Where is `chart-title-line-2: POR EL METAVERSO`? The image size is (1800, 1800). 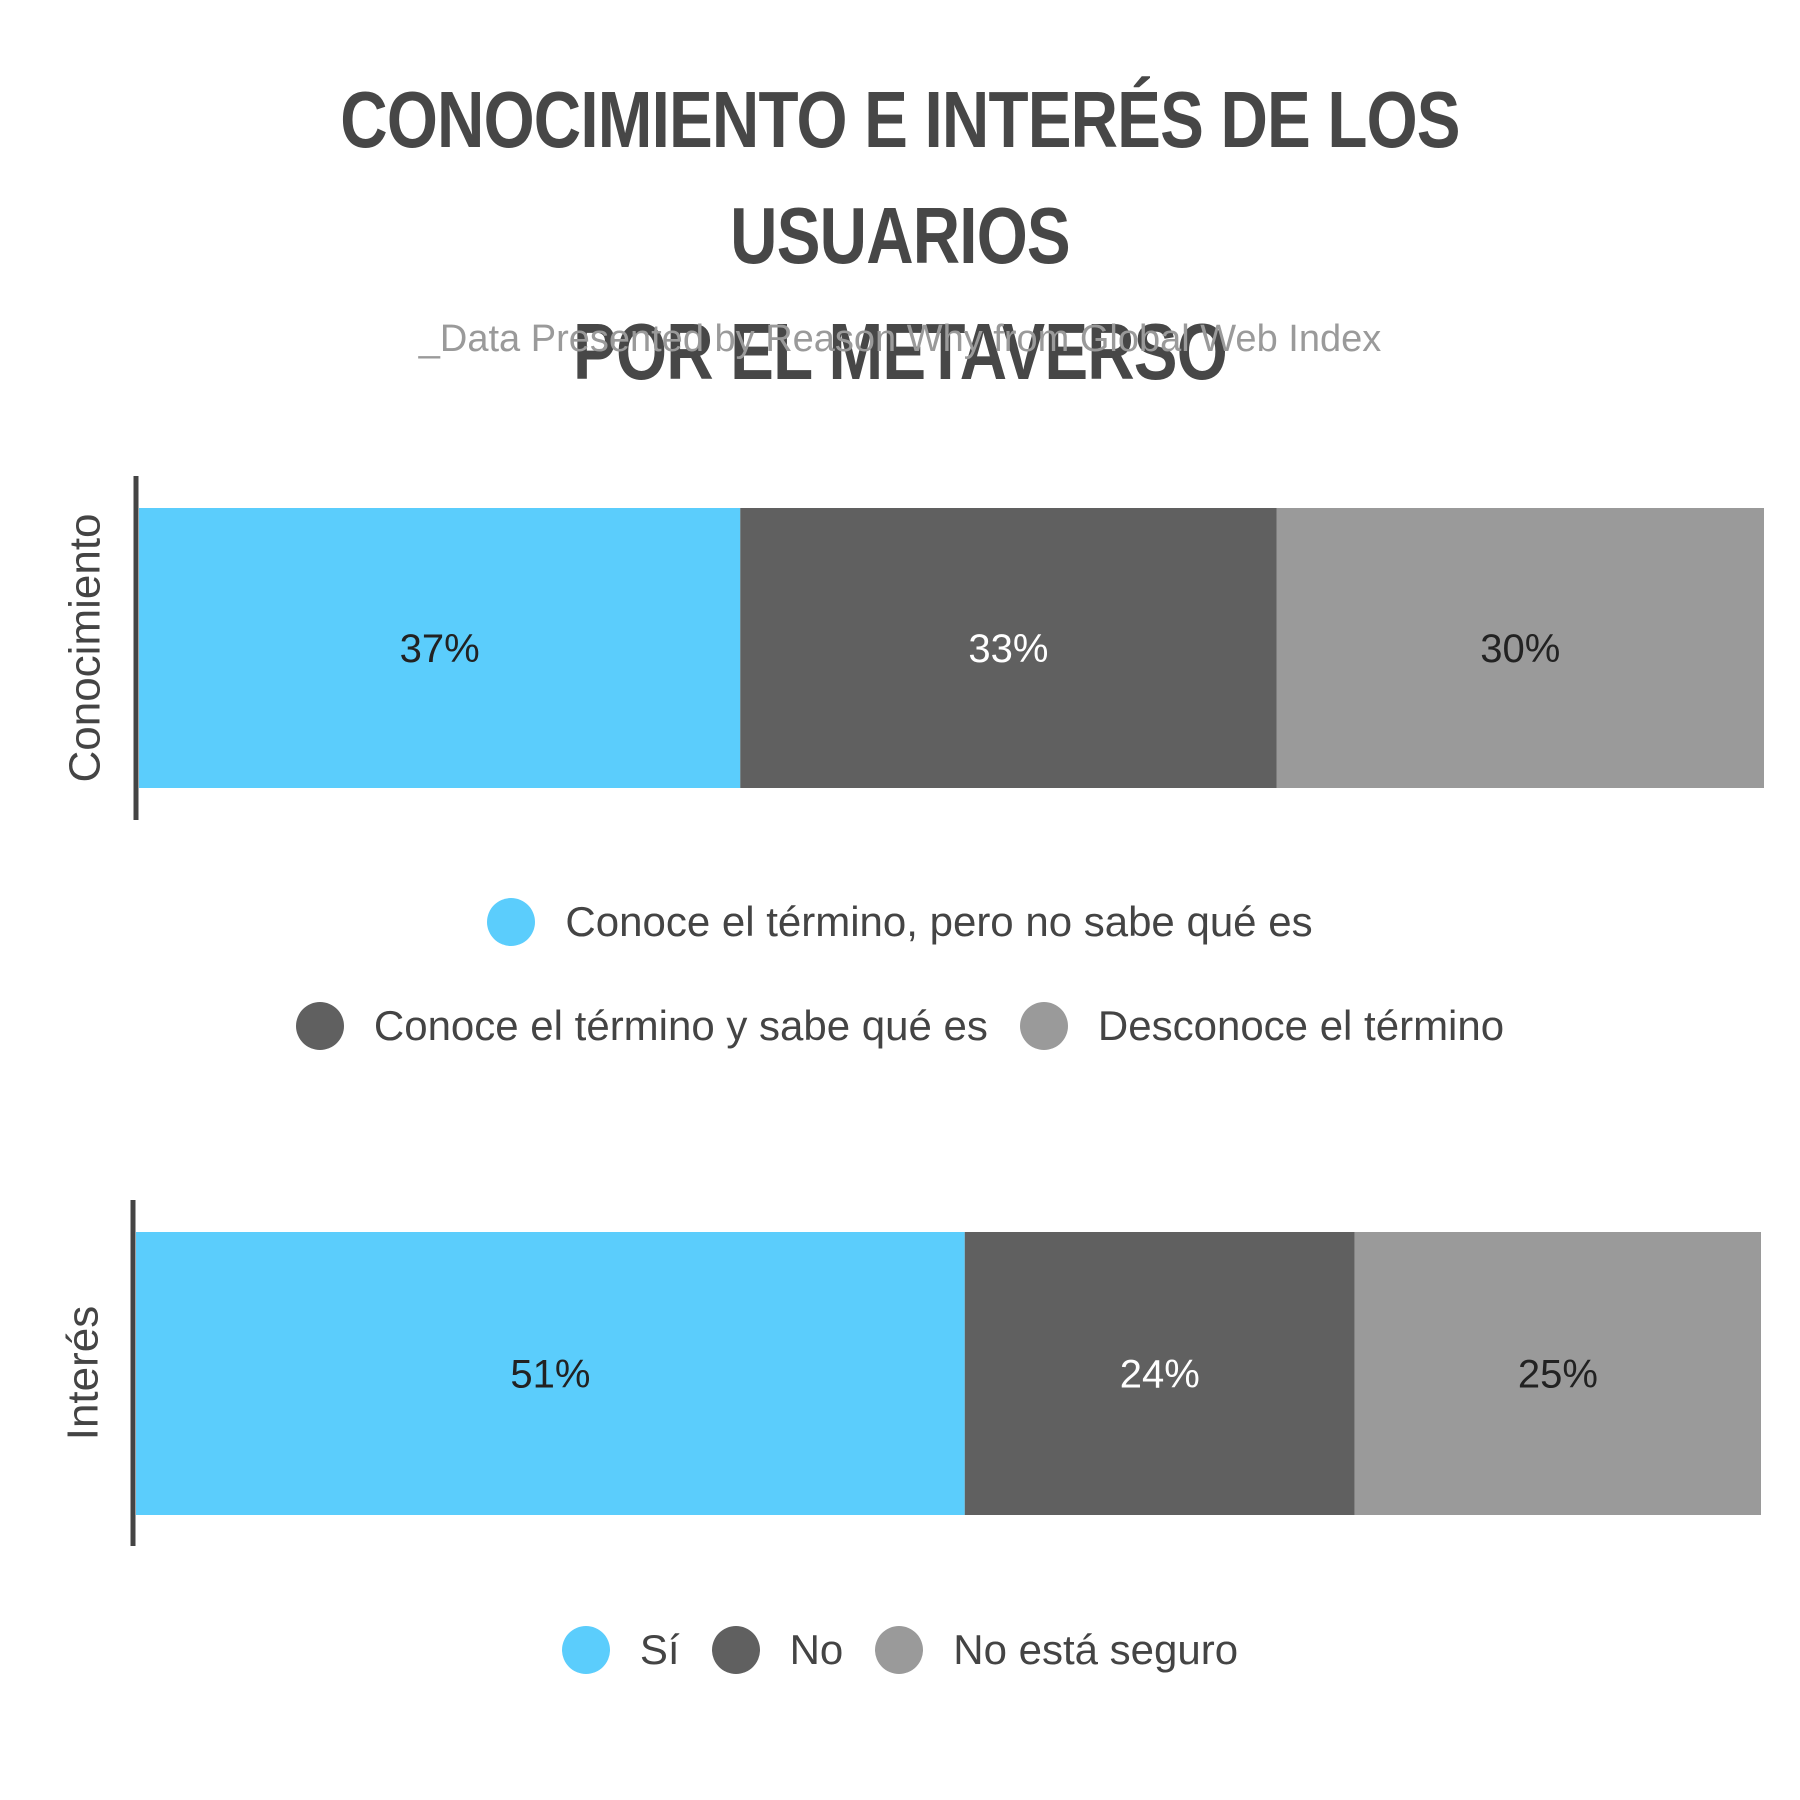
chart-title-line-2: POR EL METAVERSO is located at coordinates (900, 351).